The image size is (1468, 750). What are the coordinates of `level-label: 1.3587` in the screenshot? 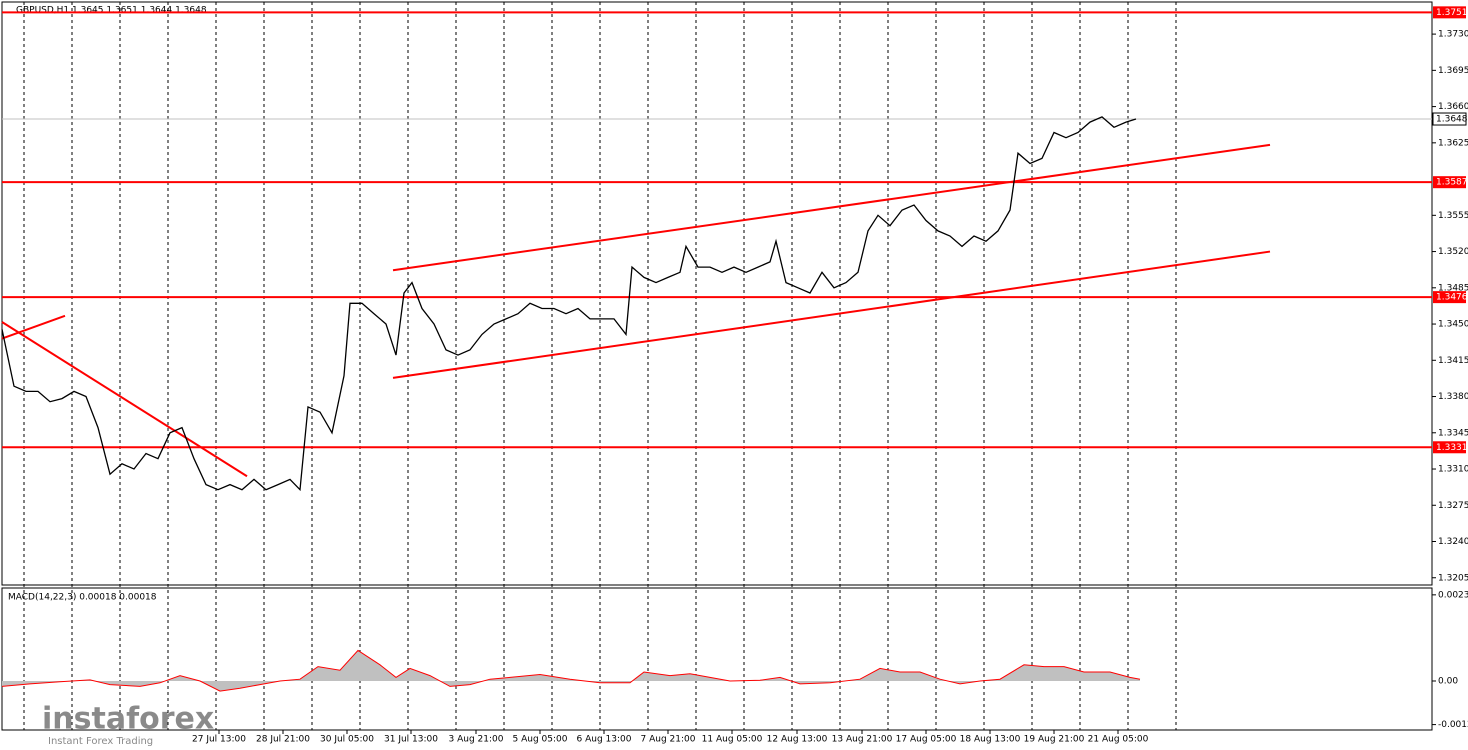 It's located at (1452, 183).